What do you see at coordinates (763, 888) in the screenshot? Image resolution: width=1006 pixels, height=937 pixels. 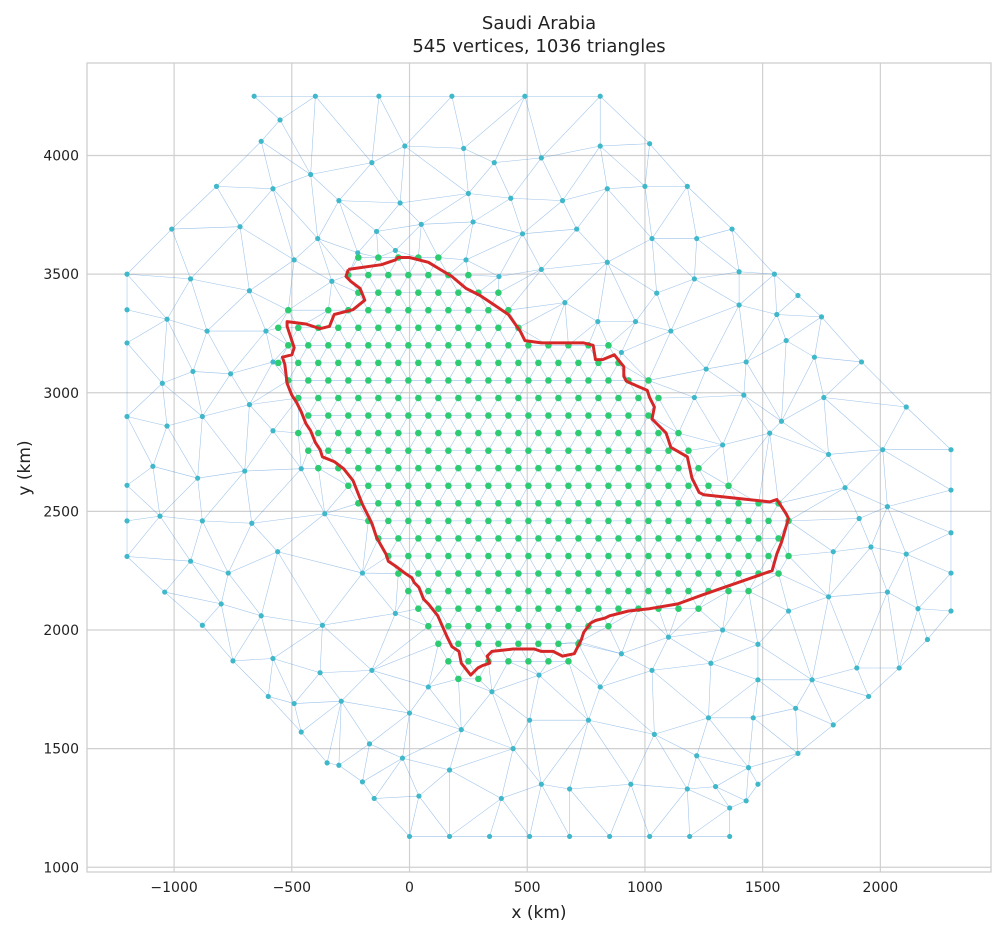 I see `x-tick-label: 1500` at bounding box center [763, 888].